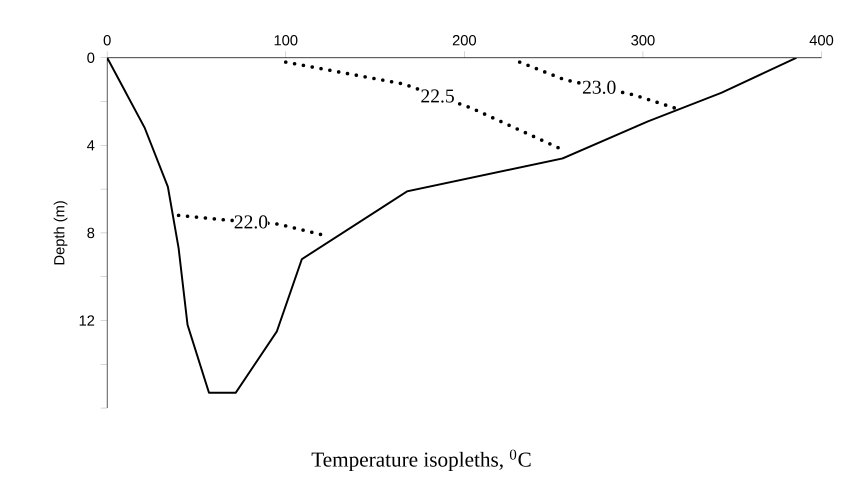 The width and height of the screenshot is (845, 495). What do you see at coordinates (286, 40) in the screenshot?
I see `x-tick-label: 100` at bounding box center [286, 40].